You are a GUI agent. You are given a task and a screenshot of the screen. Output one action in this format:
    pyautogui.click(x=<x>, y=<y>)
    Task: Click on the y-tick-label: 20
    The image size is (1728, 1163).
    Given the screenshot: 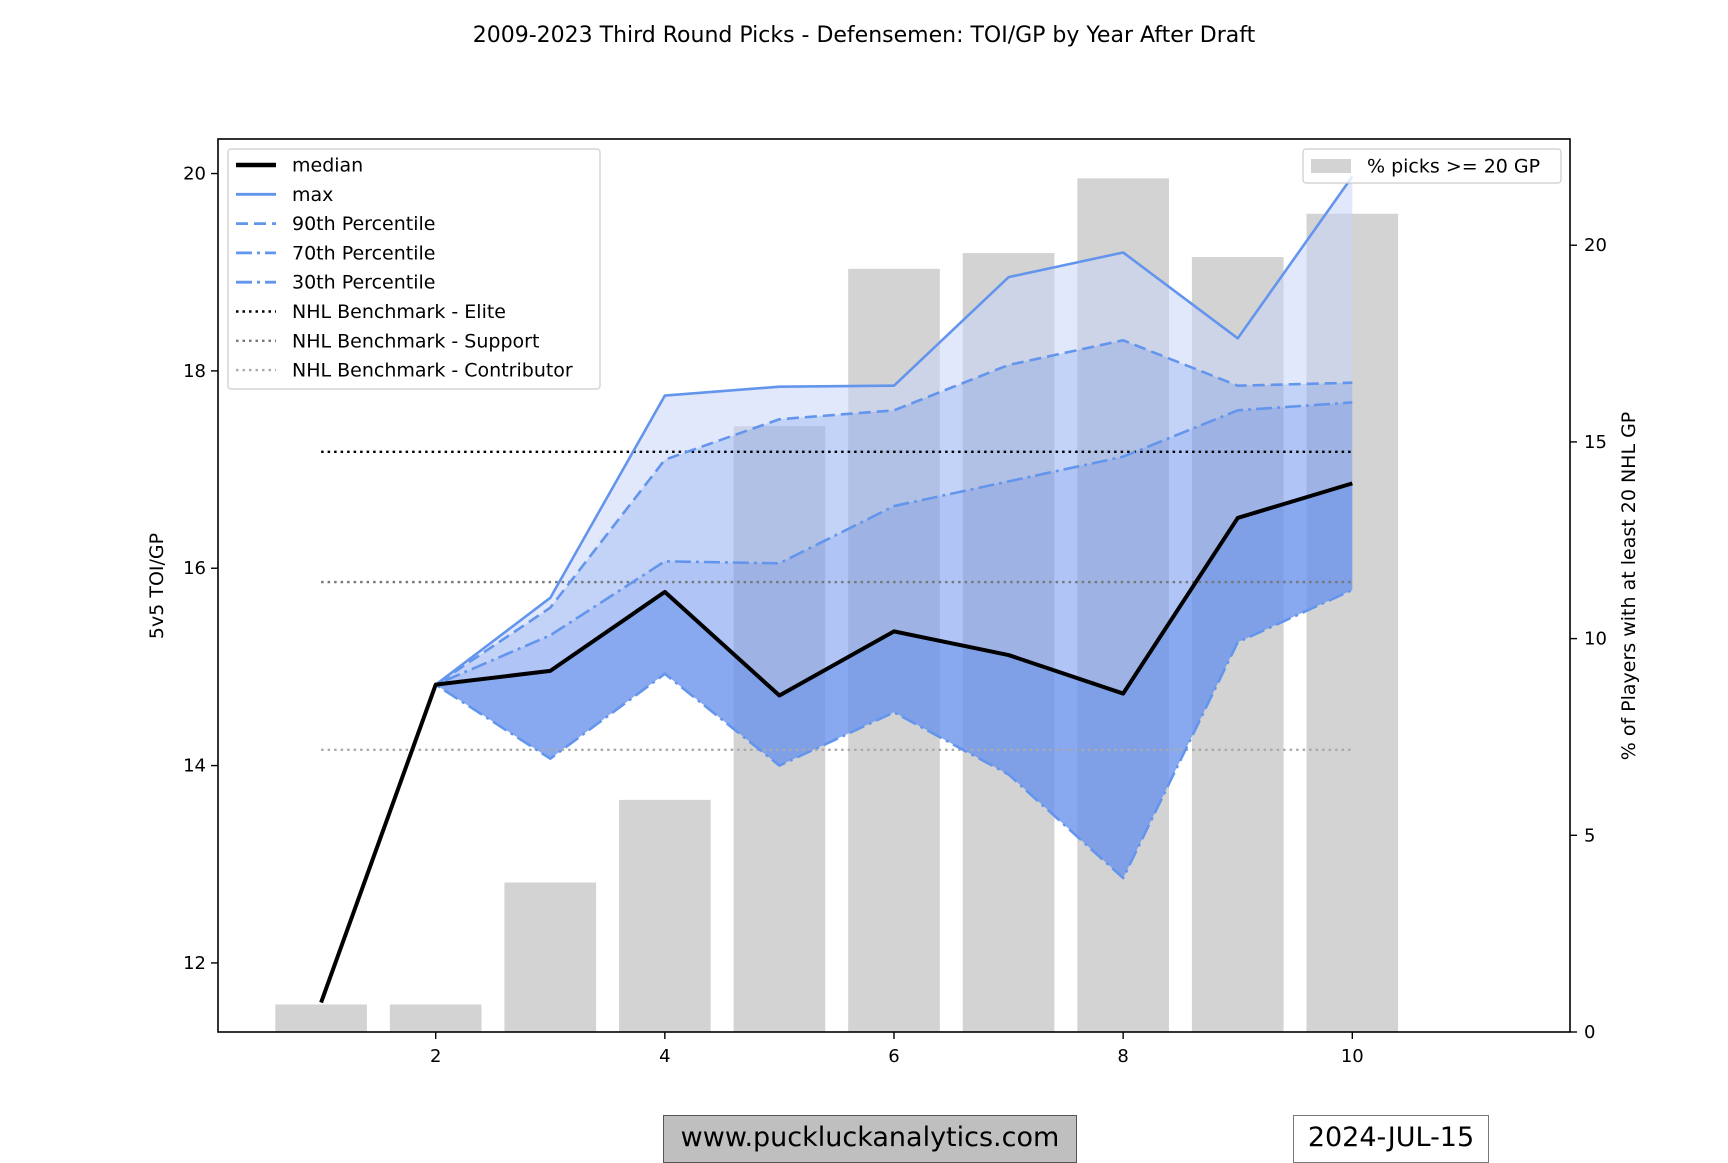 What is the action you would take?
    pyautogui.click(x=194, y=174)
    